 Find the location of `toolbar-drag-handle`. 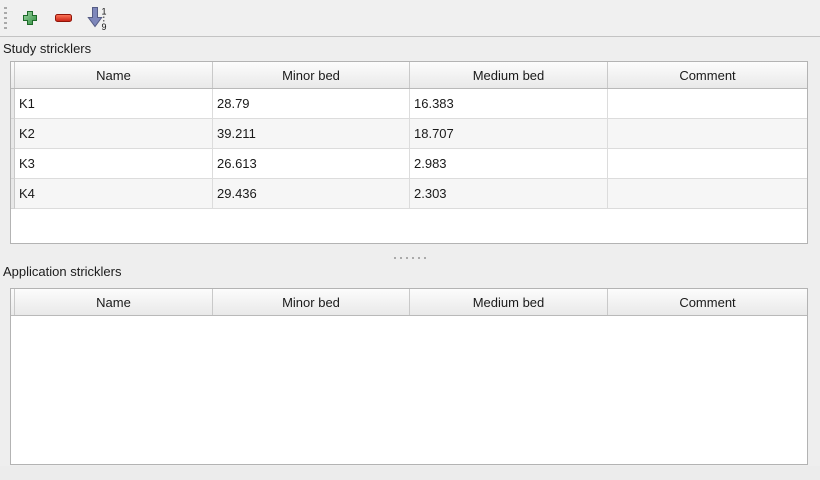

toolbar-drag-handle is located at coordinates (5, 18).